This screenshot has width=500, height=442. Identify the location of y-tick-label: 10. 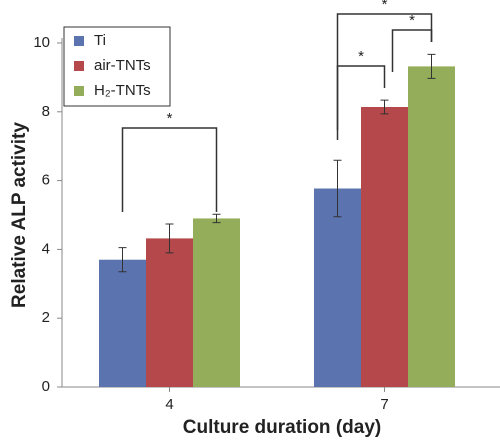
(41, 42).